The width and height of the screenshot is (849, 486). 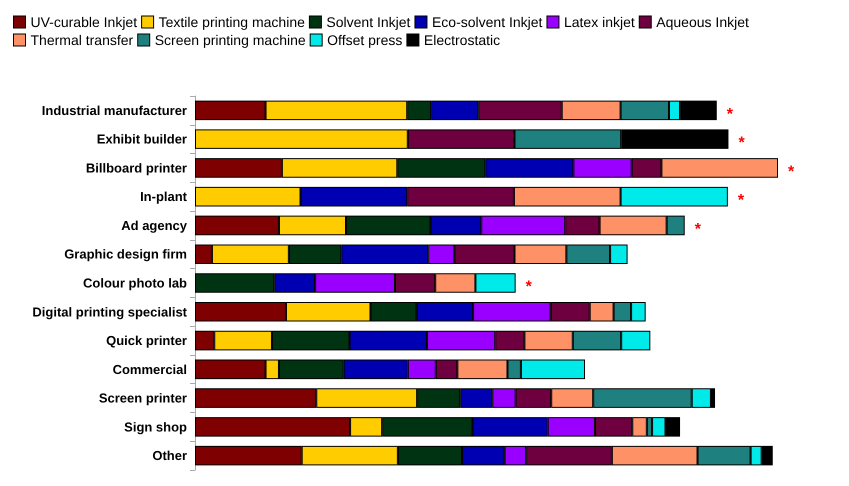 I want to click on legend-label: Screen printing machine, so click(x=230, y=40).